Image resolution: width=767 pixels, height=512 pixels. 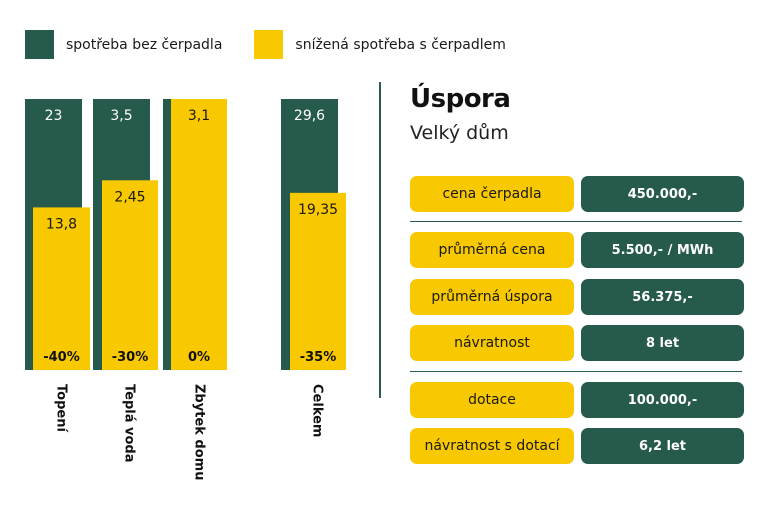 What do you see at coordinates (662, 343) in the screenshot?
I see `pill-value-payback: 8 let` at bounding box center [662, 343].